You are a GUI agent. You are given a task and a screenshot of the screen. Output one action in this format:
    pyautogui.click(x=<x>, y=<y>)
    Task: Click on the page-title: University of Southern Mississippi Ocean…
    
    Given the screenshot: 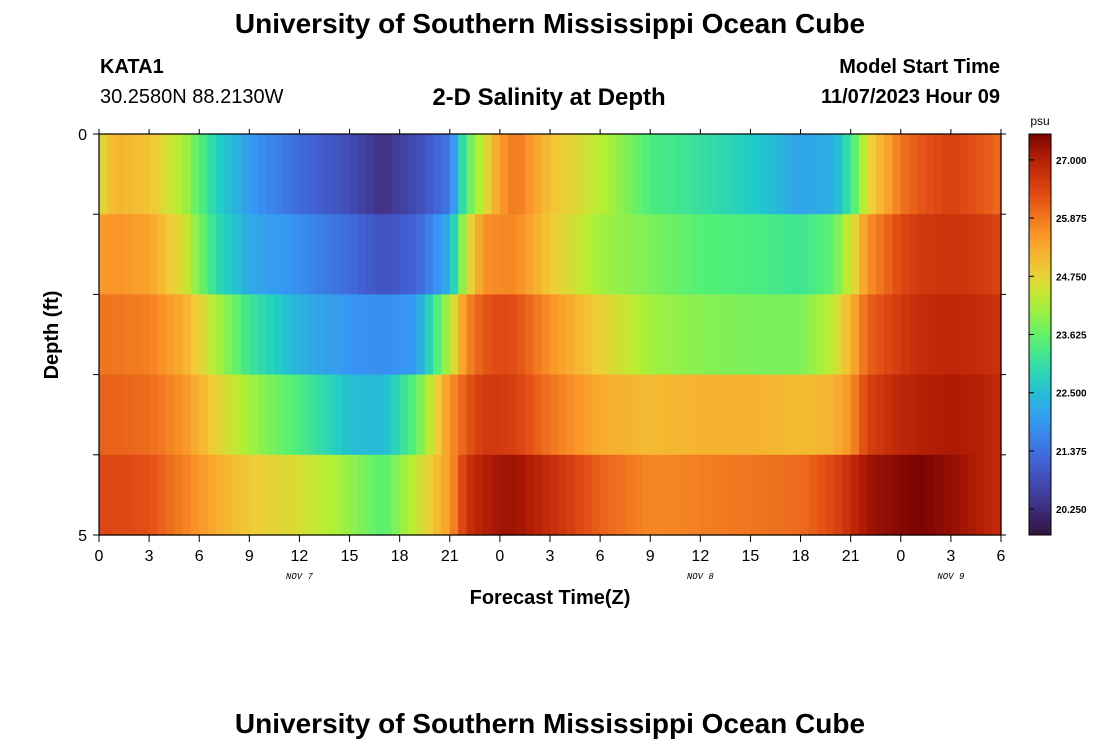 What is the action you would take?
    pyautogui.click(x=550, y=23)
    